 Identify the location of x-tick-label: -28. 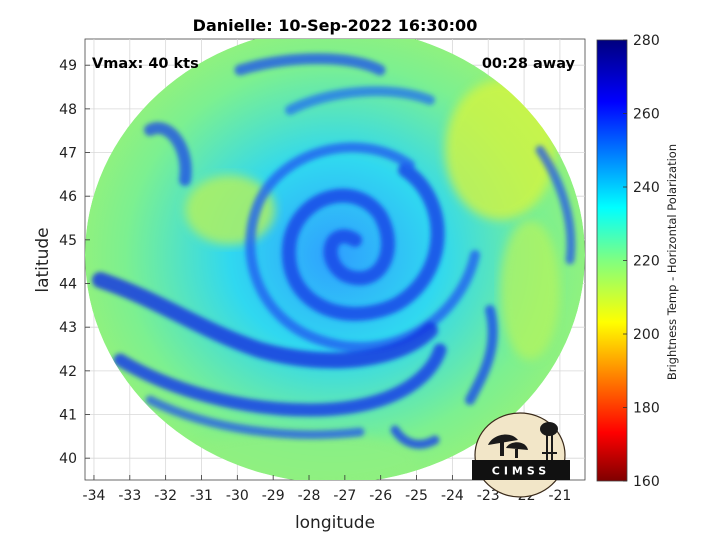
(309, 496).